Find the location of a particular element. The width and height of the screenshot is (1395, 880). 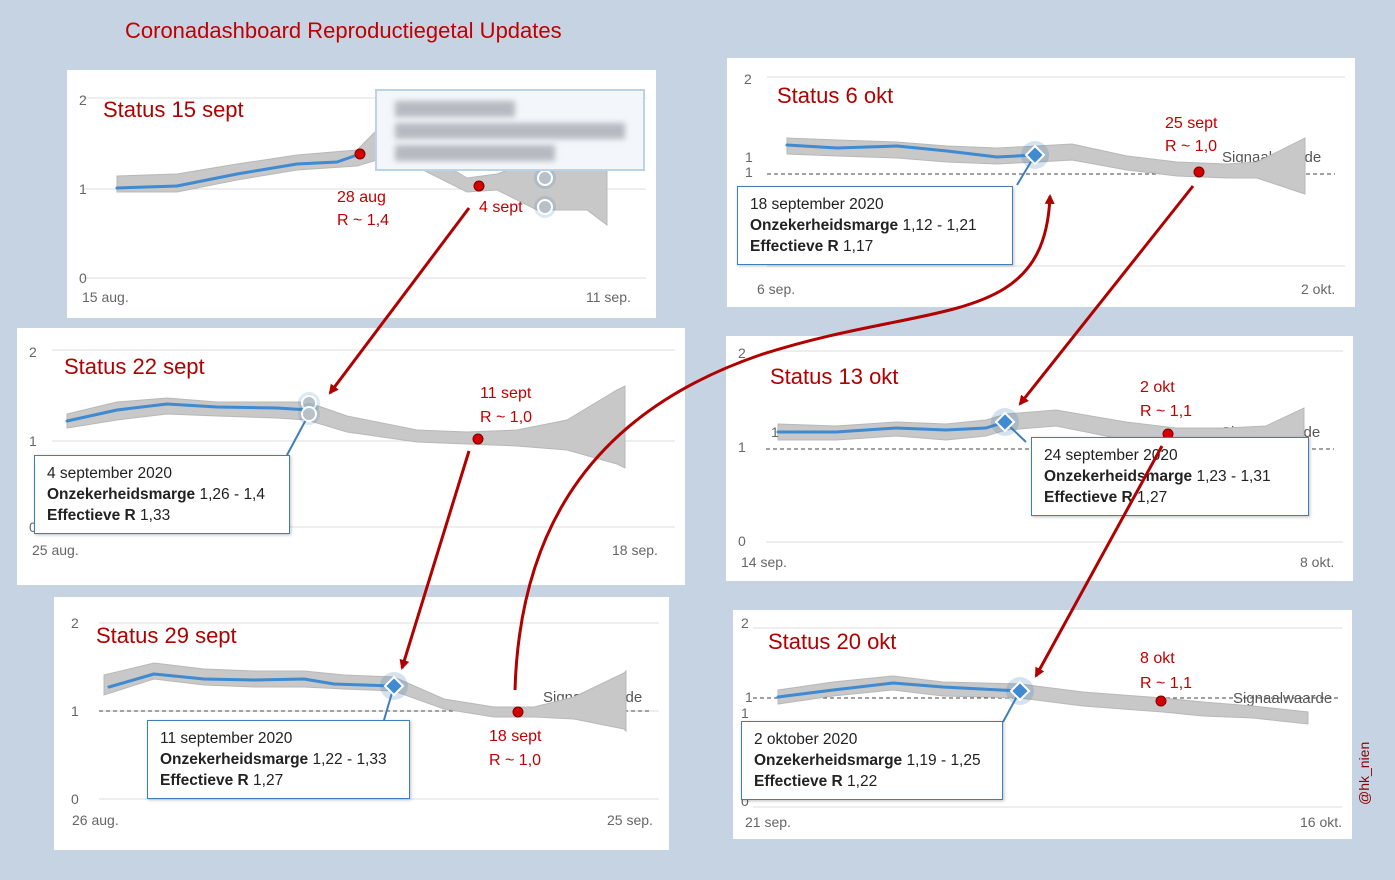

chart-title: Status 6 okt is located at coordinates (835, 95).